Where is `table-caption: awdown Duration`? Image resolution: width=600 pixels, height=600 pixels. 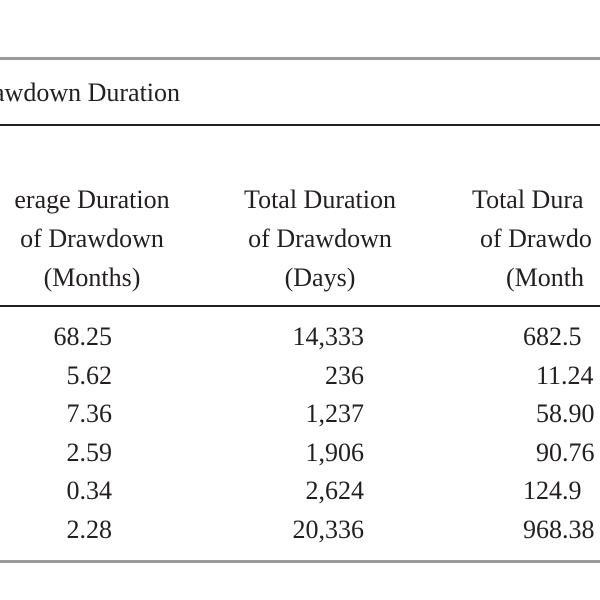
table-caption: awdown Duration is located at coordinates (90, 92).